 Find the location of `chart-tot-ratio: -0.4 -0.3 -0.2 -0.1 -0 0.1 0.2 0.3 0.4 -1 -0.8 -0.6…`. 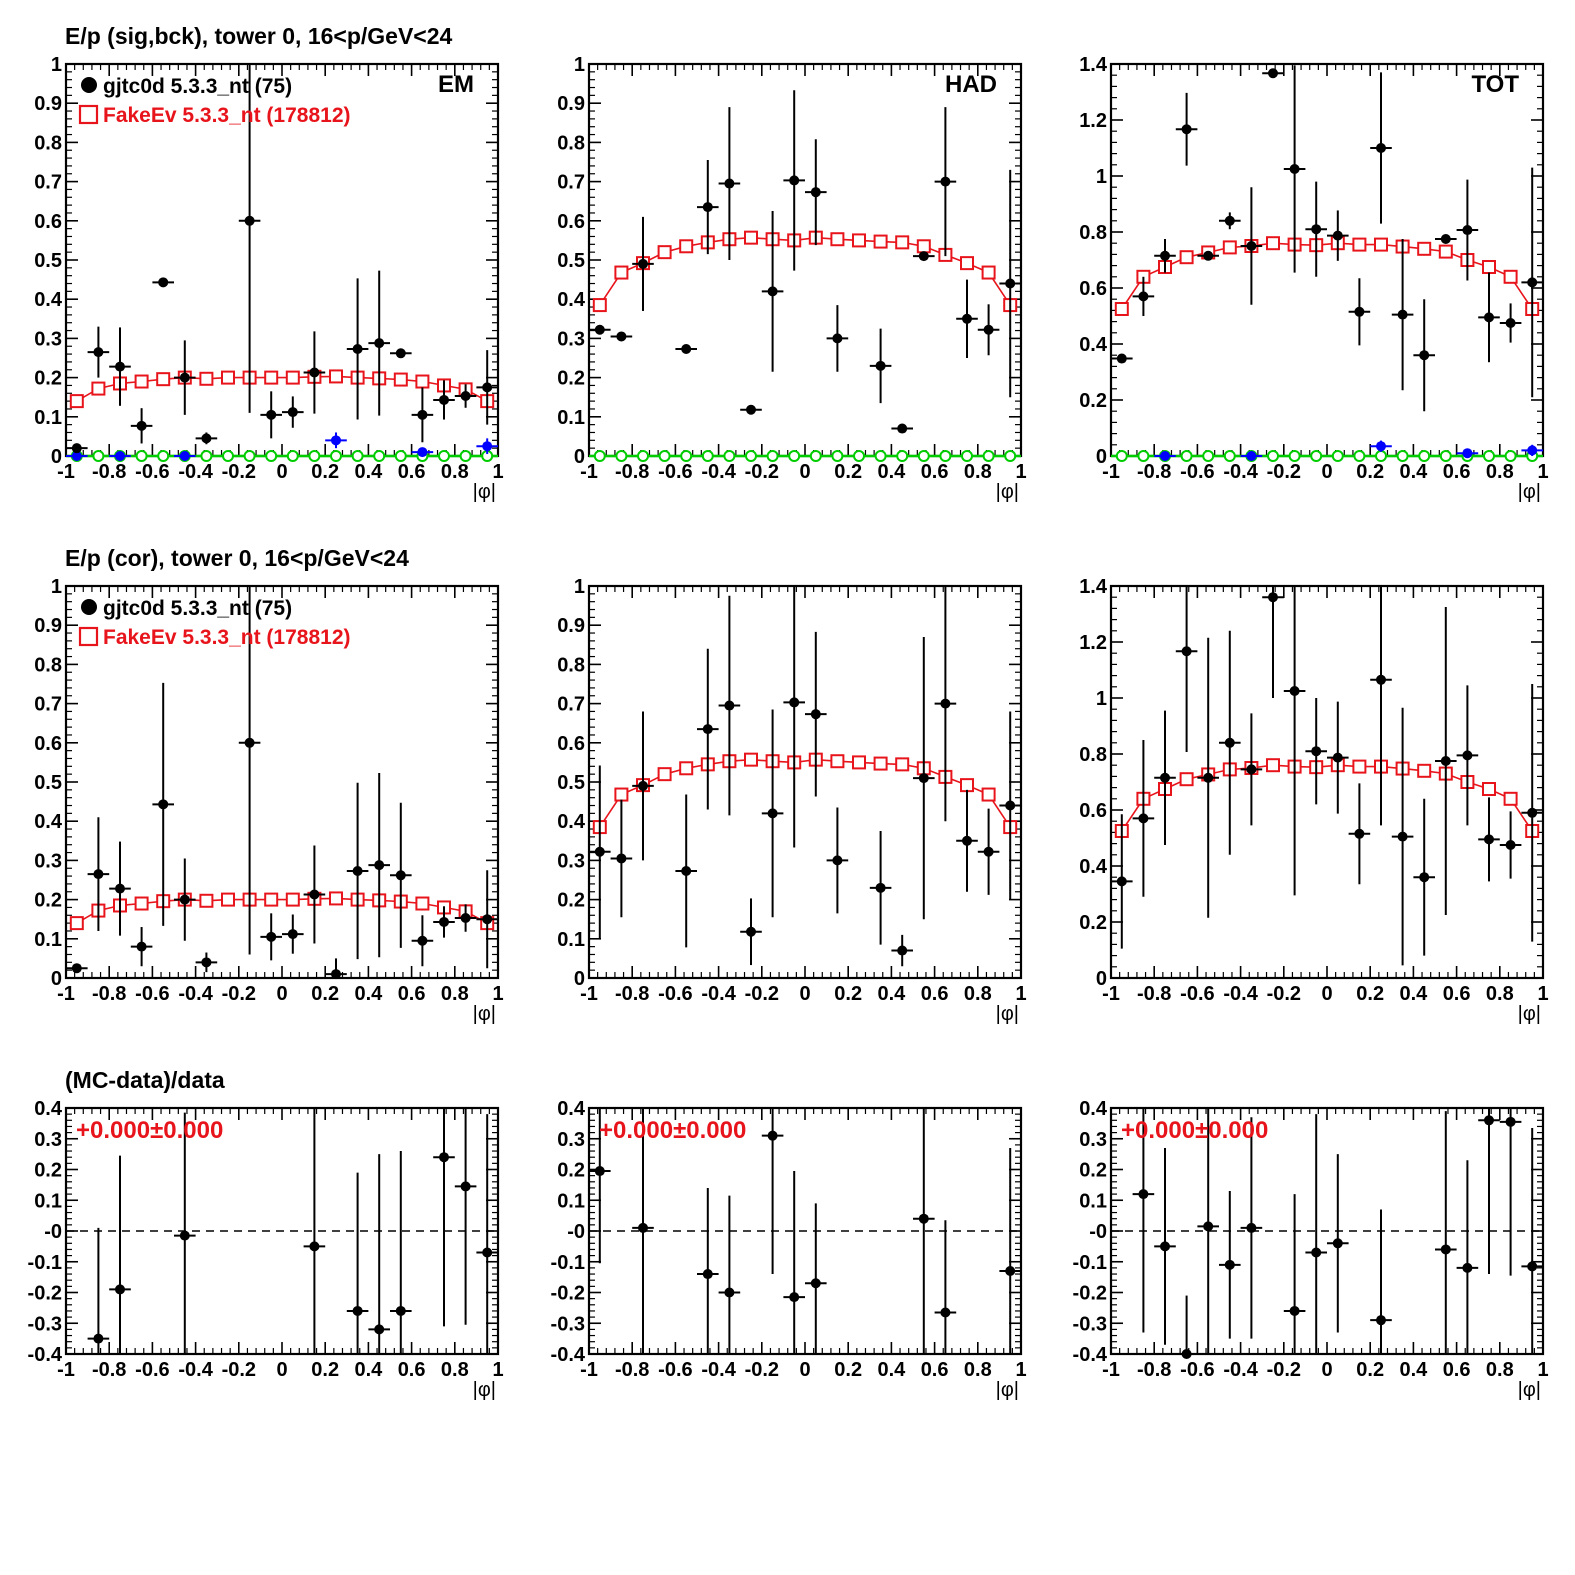

chart-tot-ratio: -0.4 -0.3 -0.2 -0.1 -0 0.1 0.2 0.3 0.4 -1 -0.8 -0.6… is located at coordinates (1311, 1249).